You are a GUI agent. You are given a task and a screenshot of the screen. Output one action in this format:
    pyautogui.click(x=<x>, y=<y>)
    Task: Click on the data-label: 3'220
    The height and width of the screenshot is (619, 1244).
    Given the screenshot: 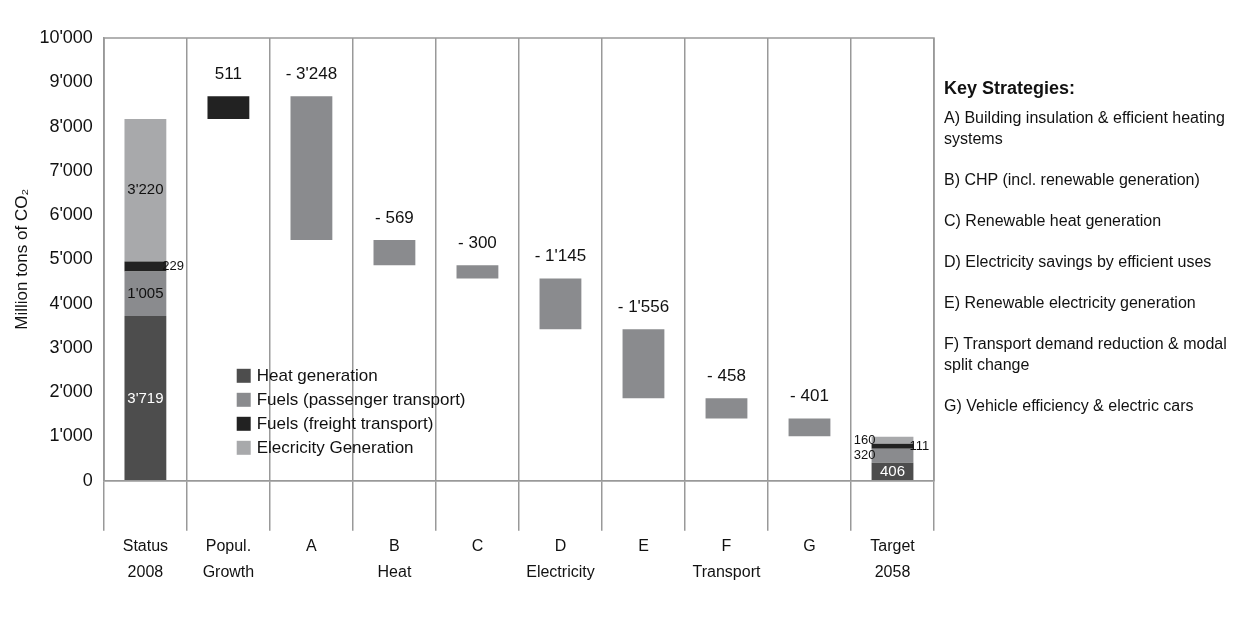 What is the action you would take?
    pyautogui.click(x=145, y=189)
    